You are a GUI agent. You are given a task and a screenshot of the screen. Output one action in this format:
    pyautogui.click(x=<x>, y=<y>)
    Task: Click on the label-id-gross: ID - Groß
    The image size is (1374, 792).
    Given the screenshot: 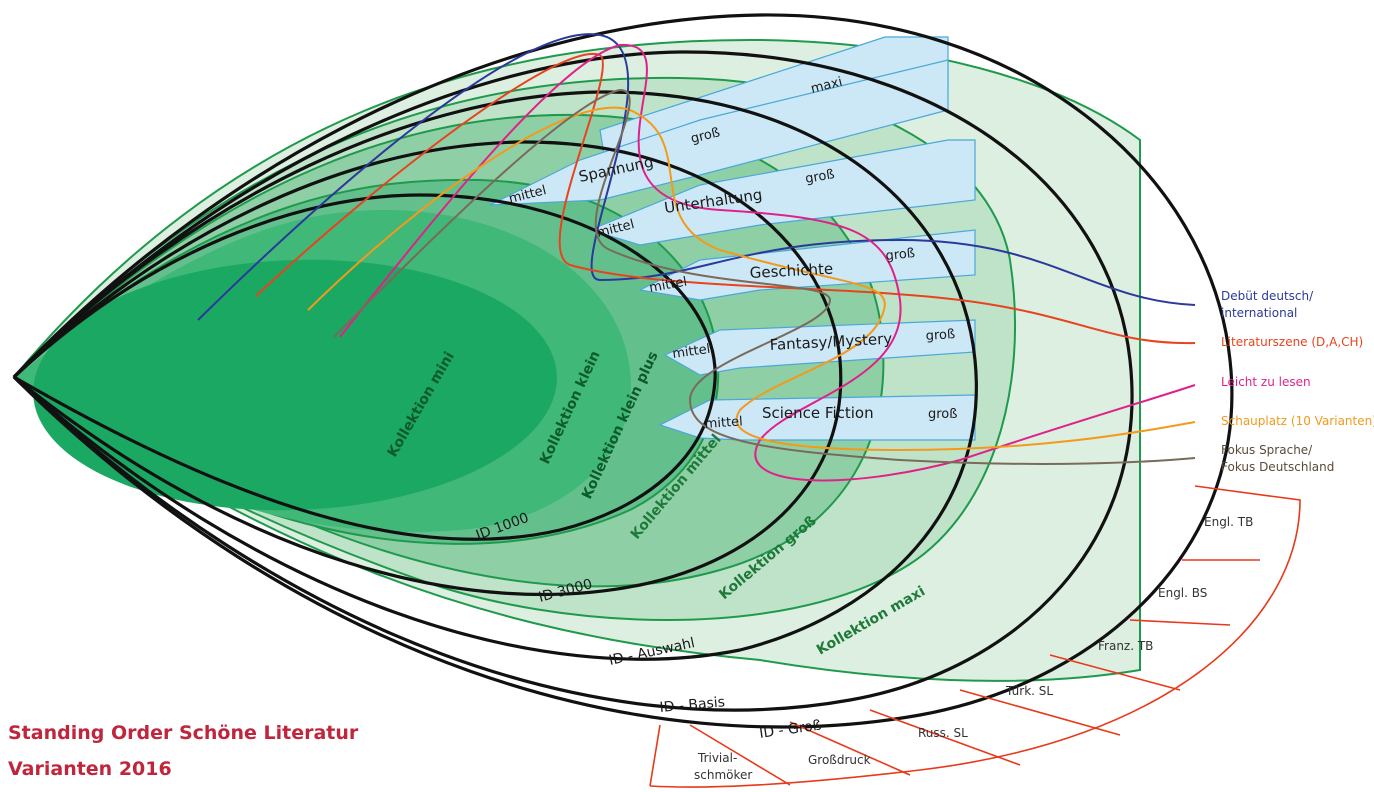 What is the action you would take?
    pyautogui.click(x=790, y=729)
    